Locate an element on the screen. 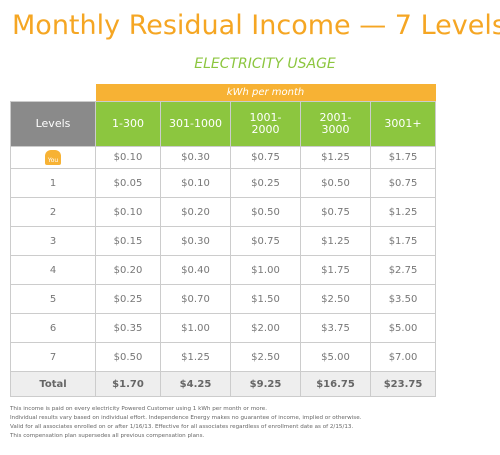  table-row: 7 $0.50 $1.25 $2.50 $5.00 $7.00 is located at coordinates (223, 357).